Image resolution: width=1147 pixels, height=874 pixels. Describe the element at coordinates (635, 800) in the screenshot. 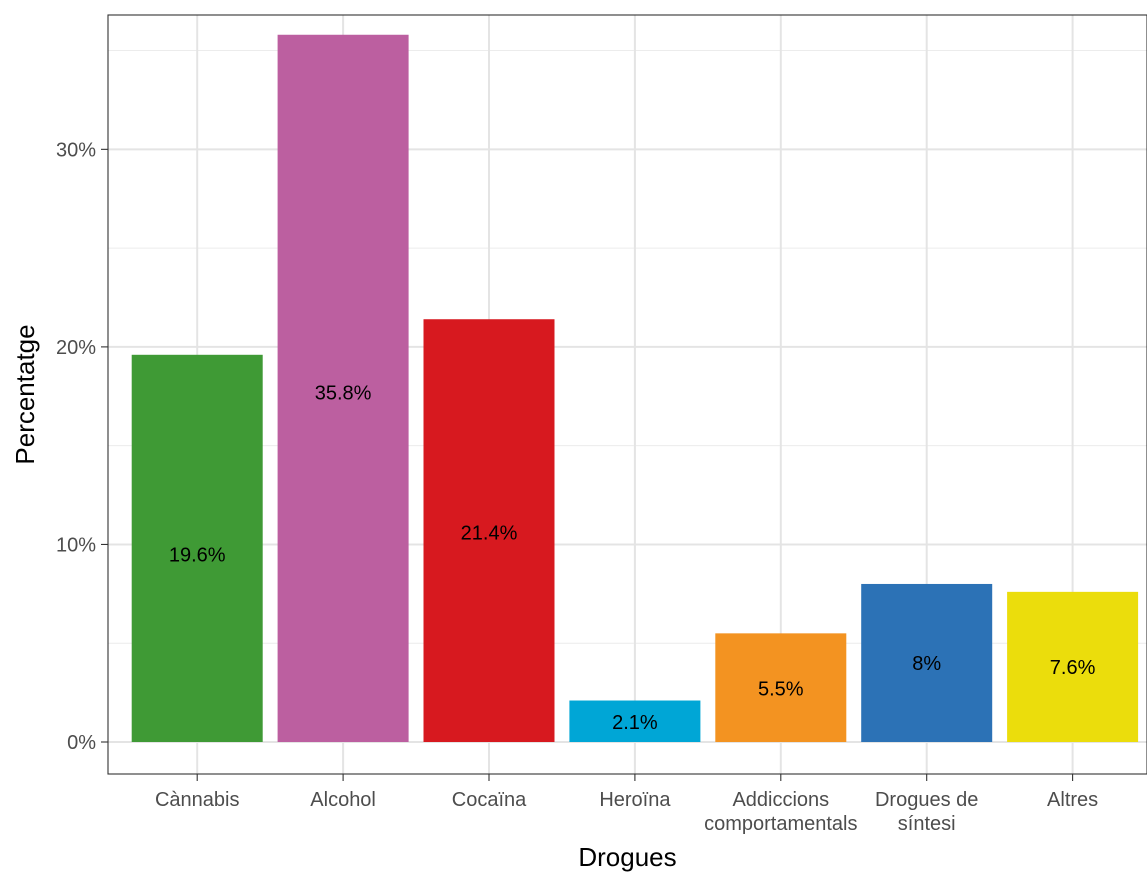

I see `x-tick-label: Heroïna` at that location.